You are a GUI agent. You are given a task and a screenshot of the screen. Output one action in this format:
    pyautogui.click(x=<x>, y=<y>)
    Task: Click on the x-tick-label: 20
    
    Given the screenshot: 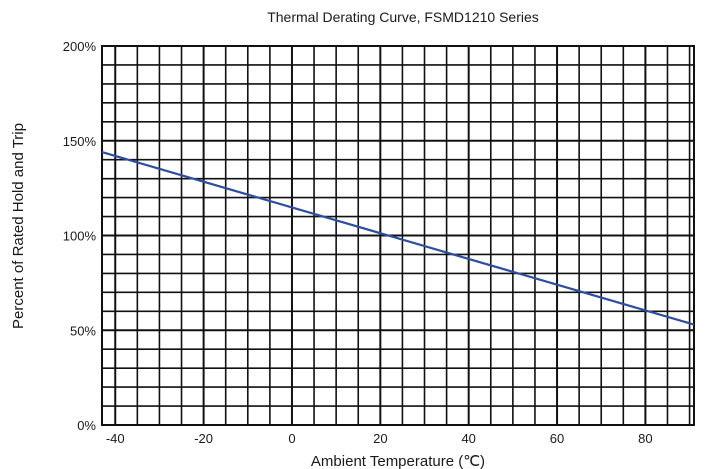 What is the action you would take?
    pyautogui.click(x=380, y=438)
    